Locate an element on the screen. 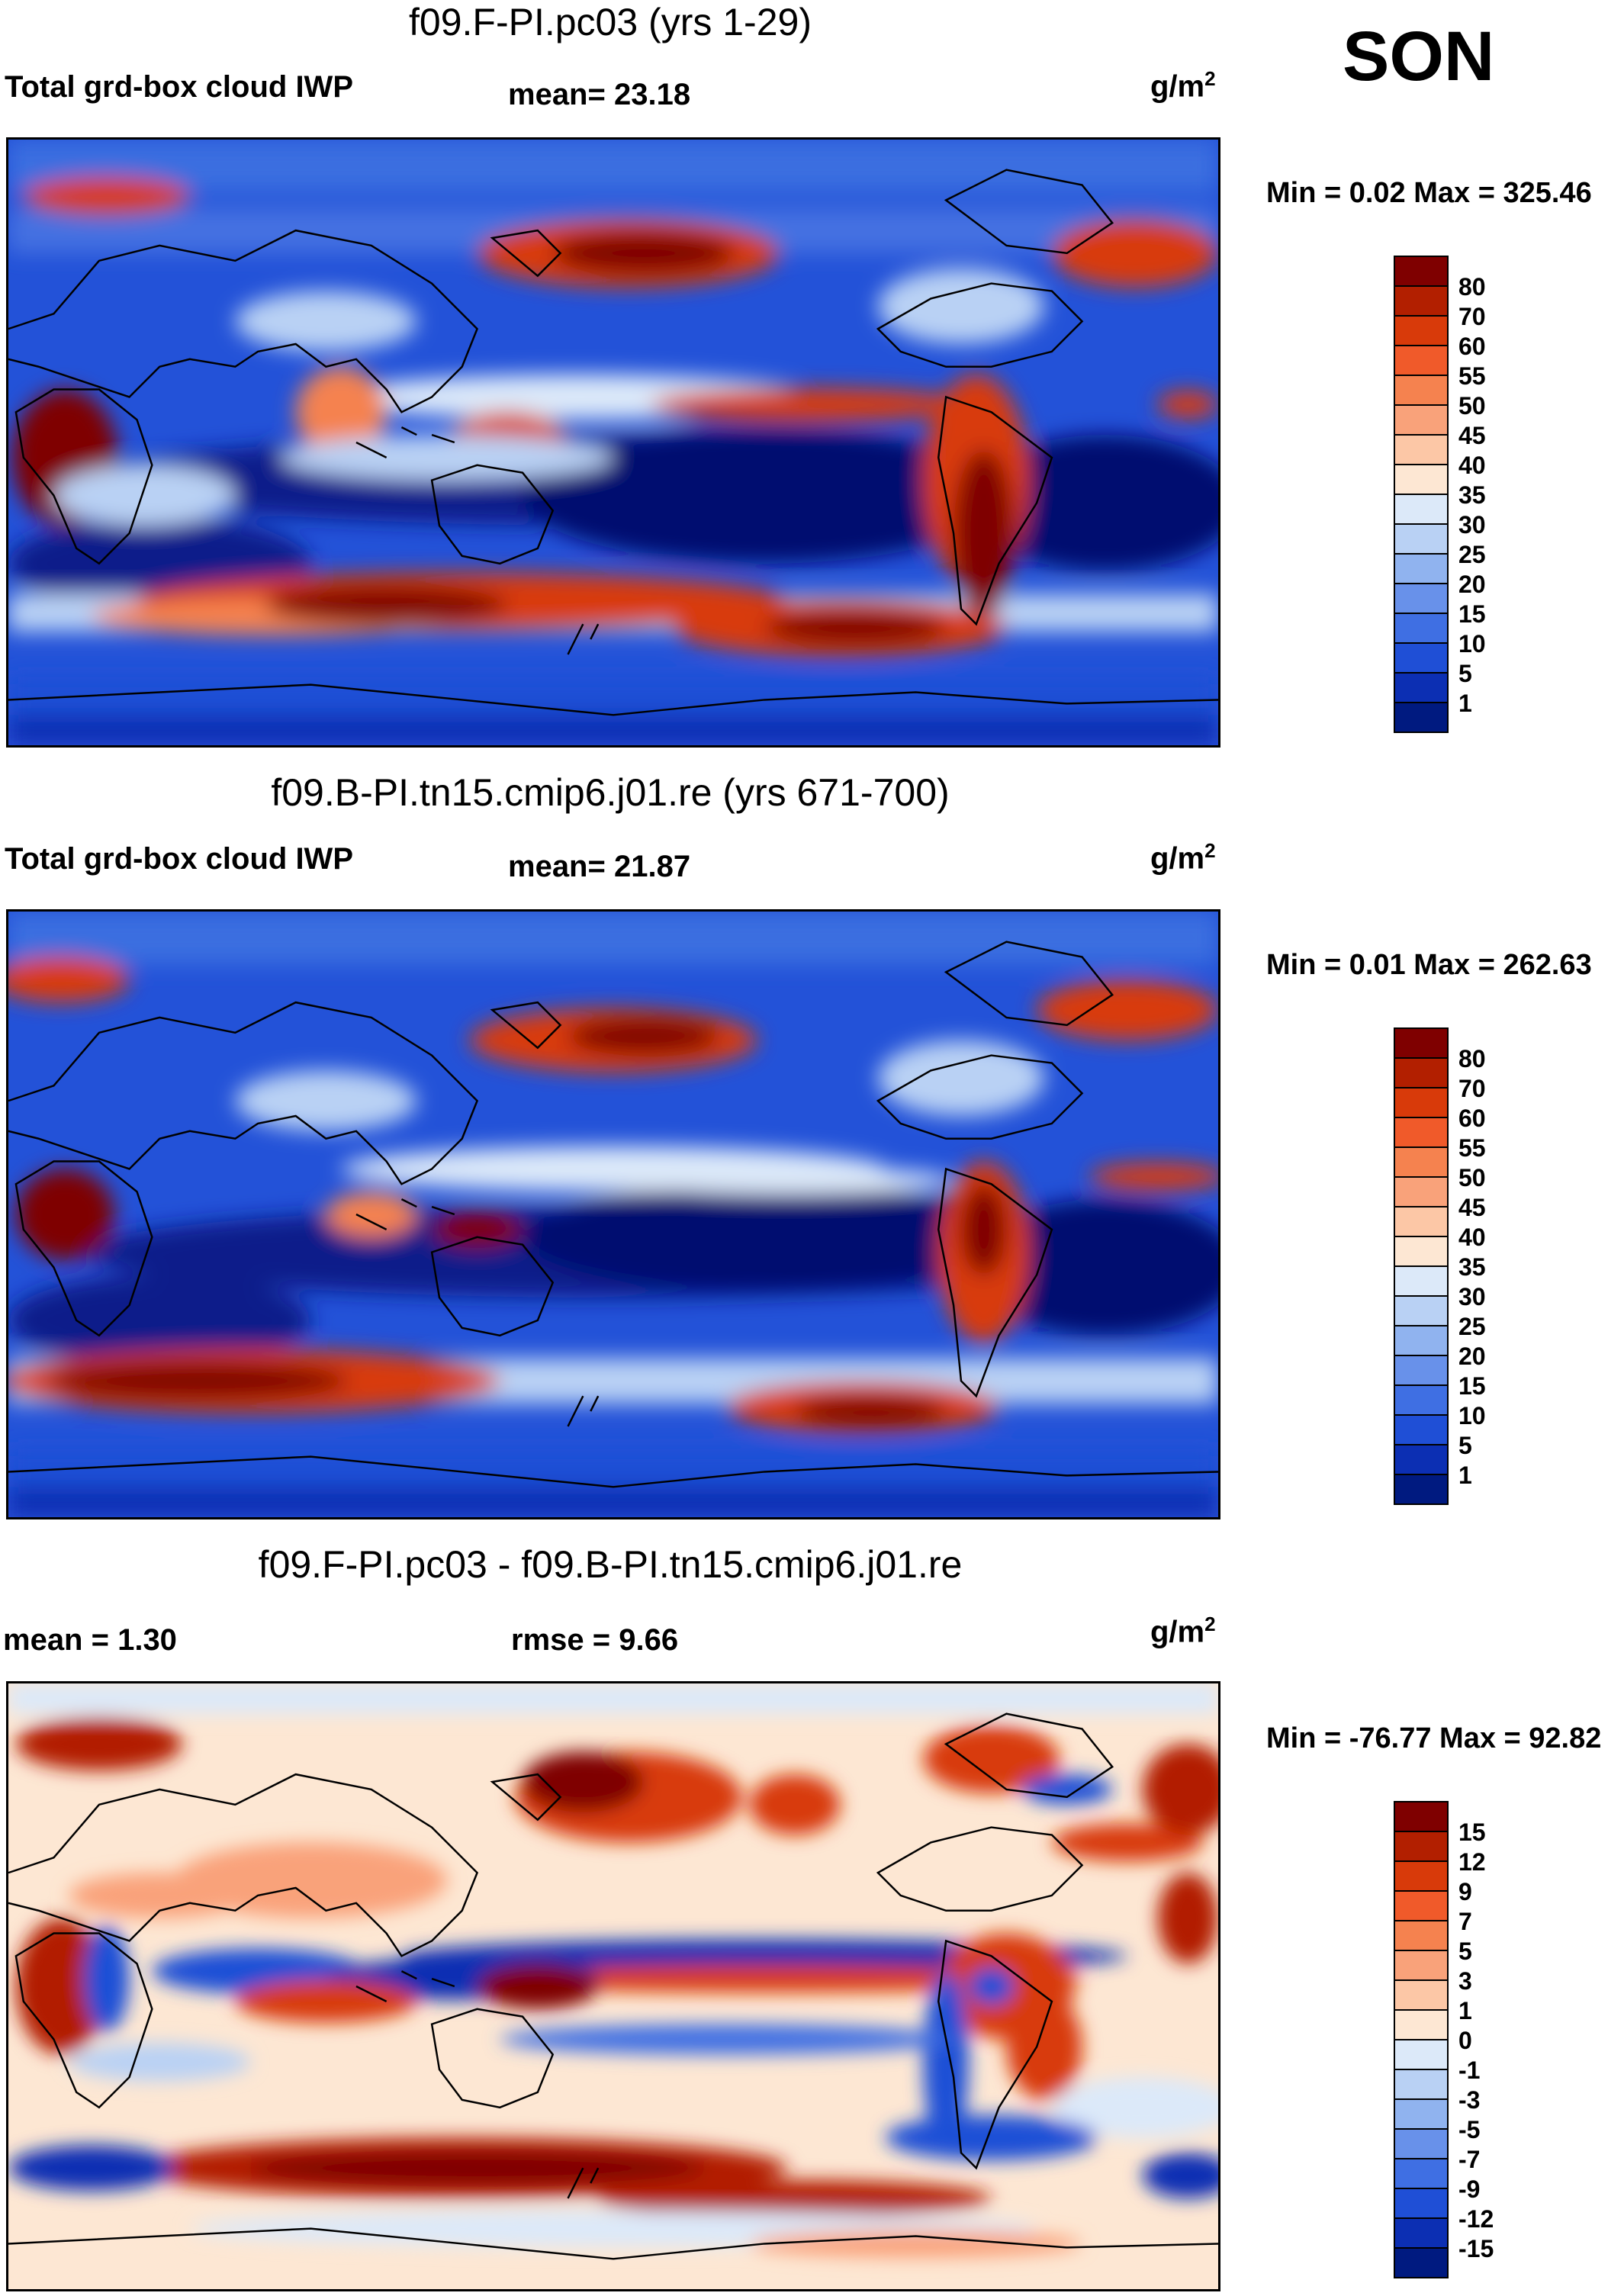  panel-2-colorbar-tick-label: 20 is located at coordinates (1472, 1356).